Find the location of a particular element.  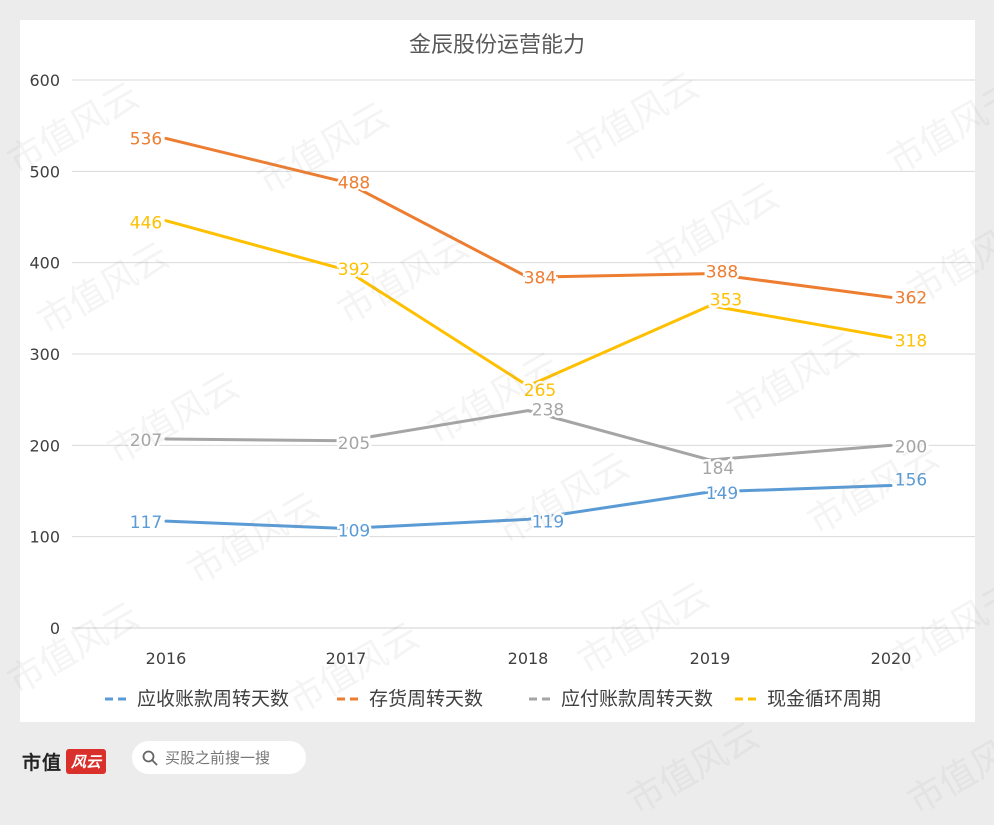

brand-logo: 市值 风云 is located at coordinates (64, 761).